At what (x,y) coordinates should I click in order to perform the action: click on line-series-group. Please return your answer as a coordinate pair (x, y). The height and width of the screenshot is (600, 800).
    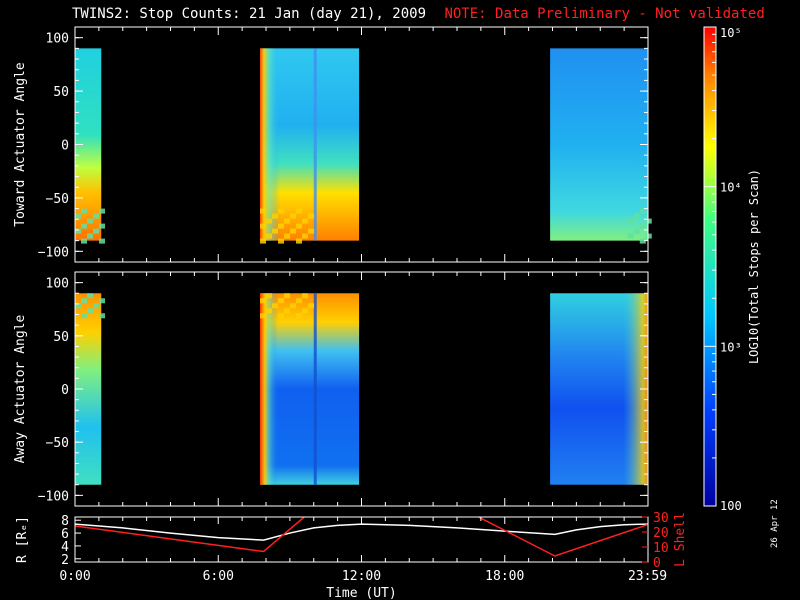
    Looking at the image, I should click on (361, 537).